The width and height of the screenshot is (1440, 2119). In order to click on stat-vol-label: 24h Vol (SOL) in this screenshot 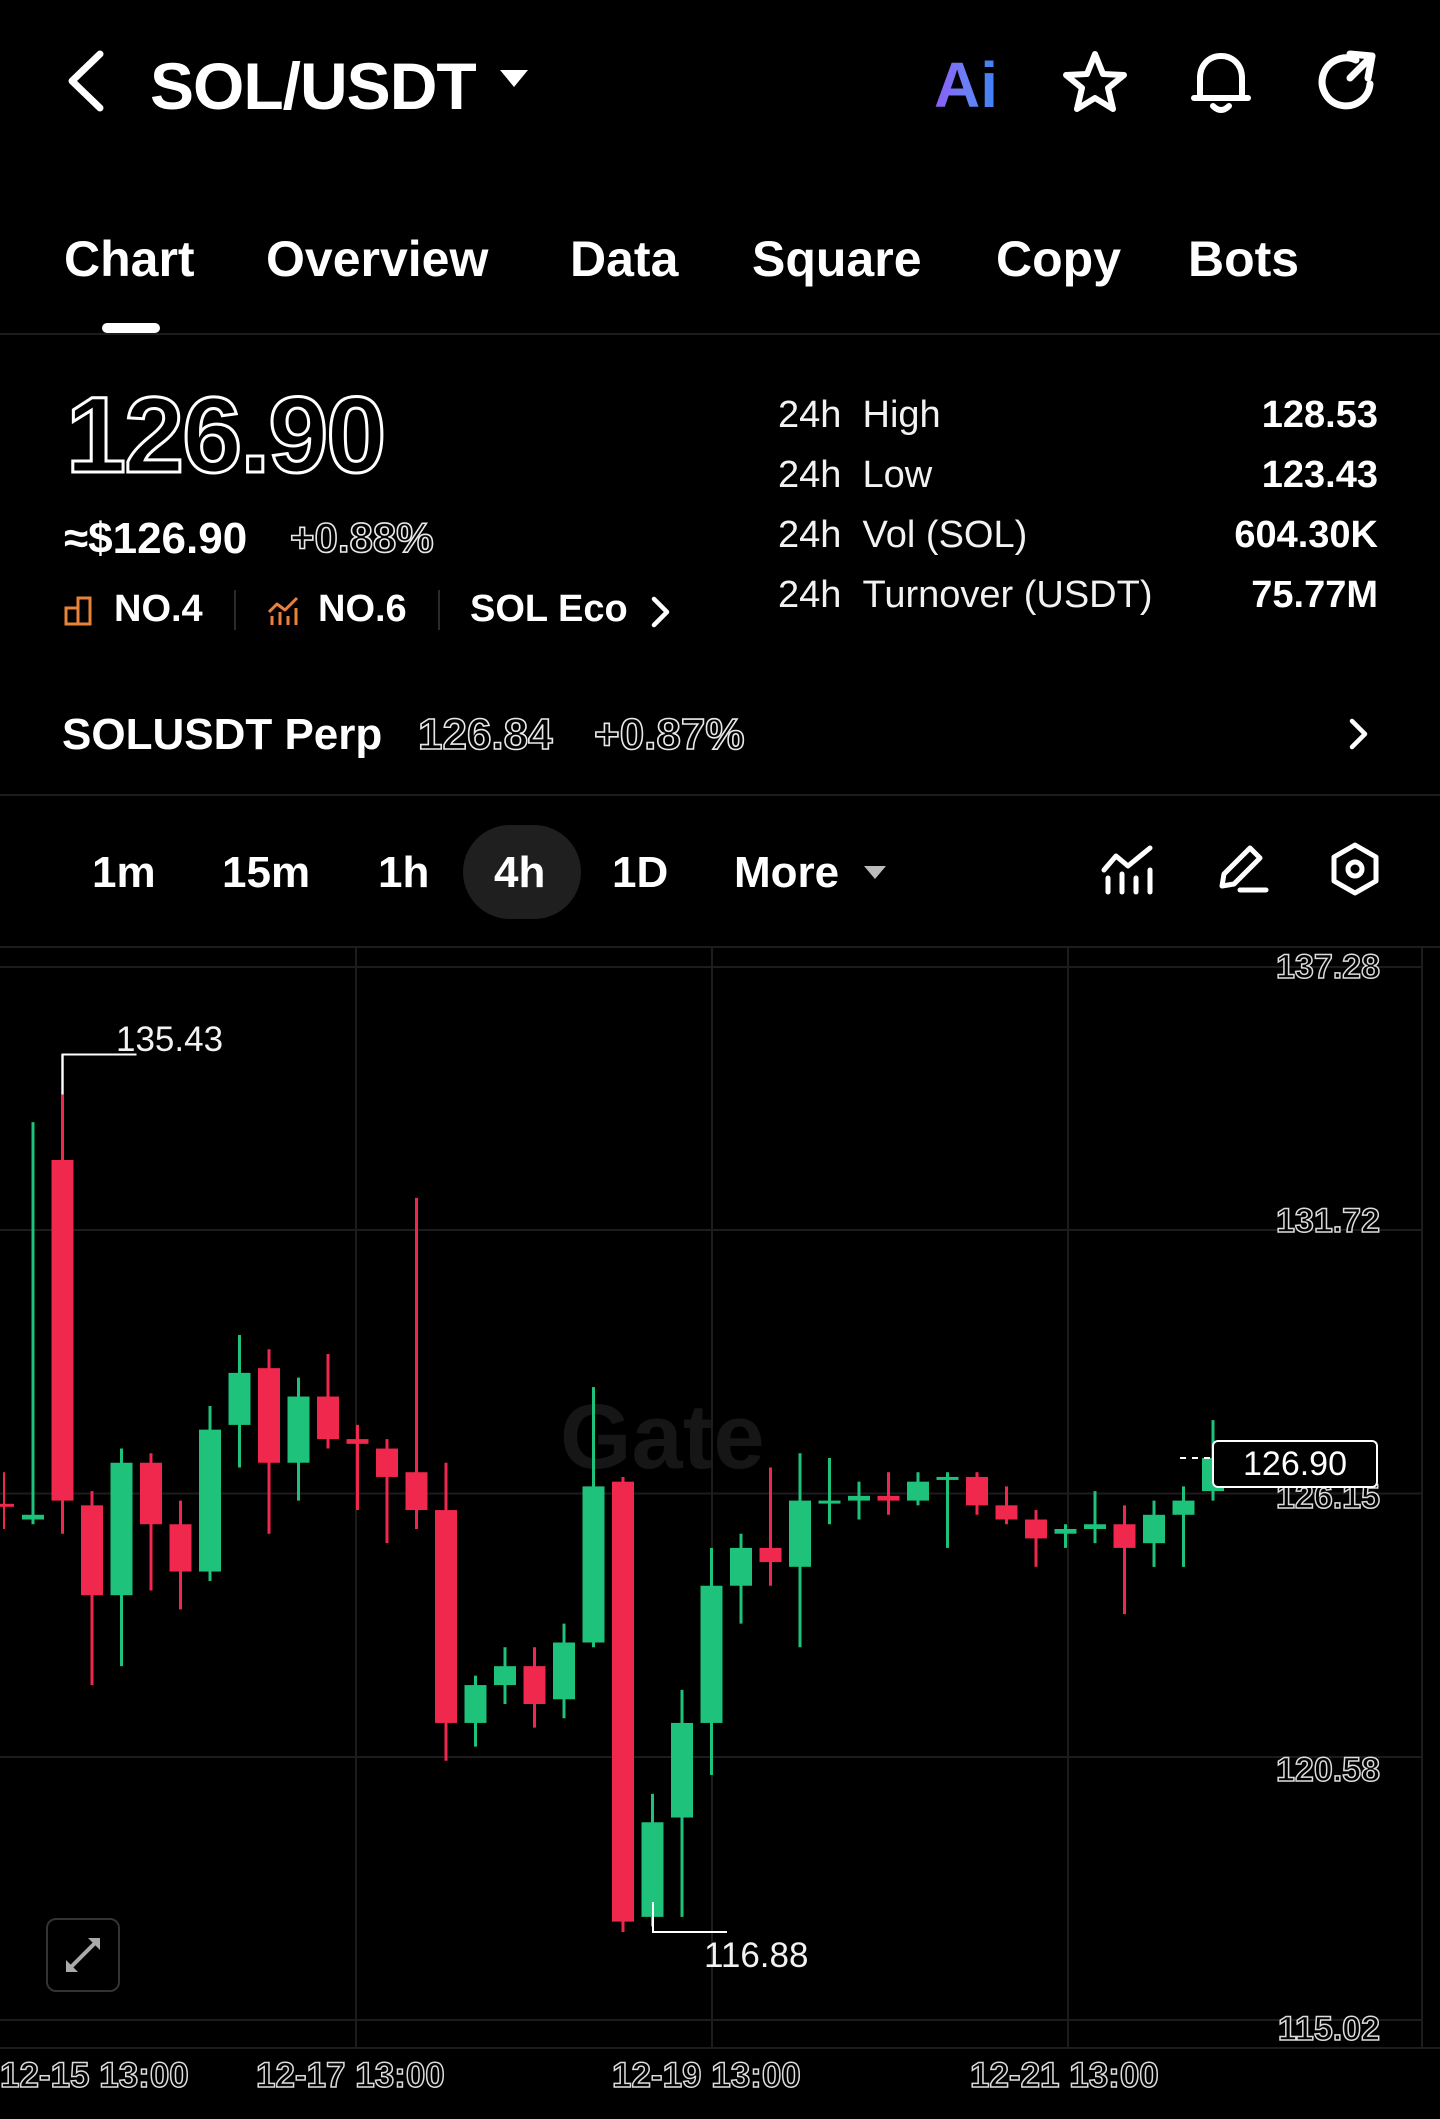, I will do `click(903, 535)`.